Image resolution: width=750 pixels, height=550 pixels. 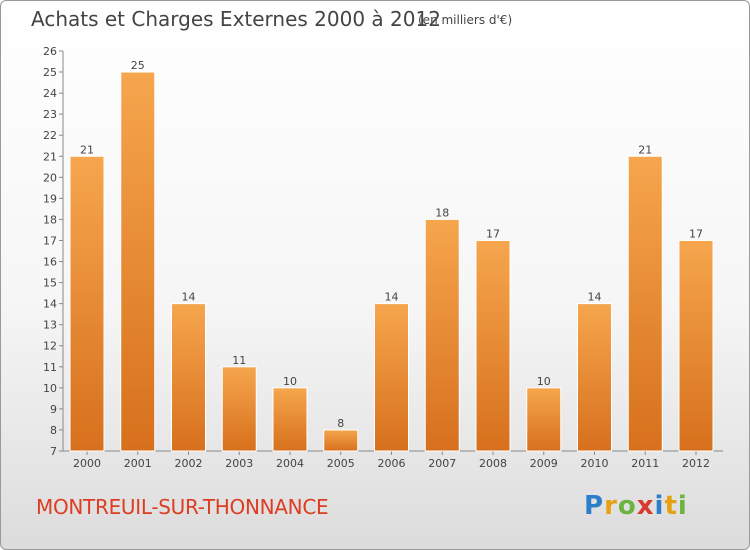 What do you see at coordinates (594, 377) in the screenshot?
I see `bar-2010` at bounding box center [594, 377].